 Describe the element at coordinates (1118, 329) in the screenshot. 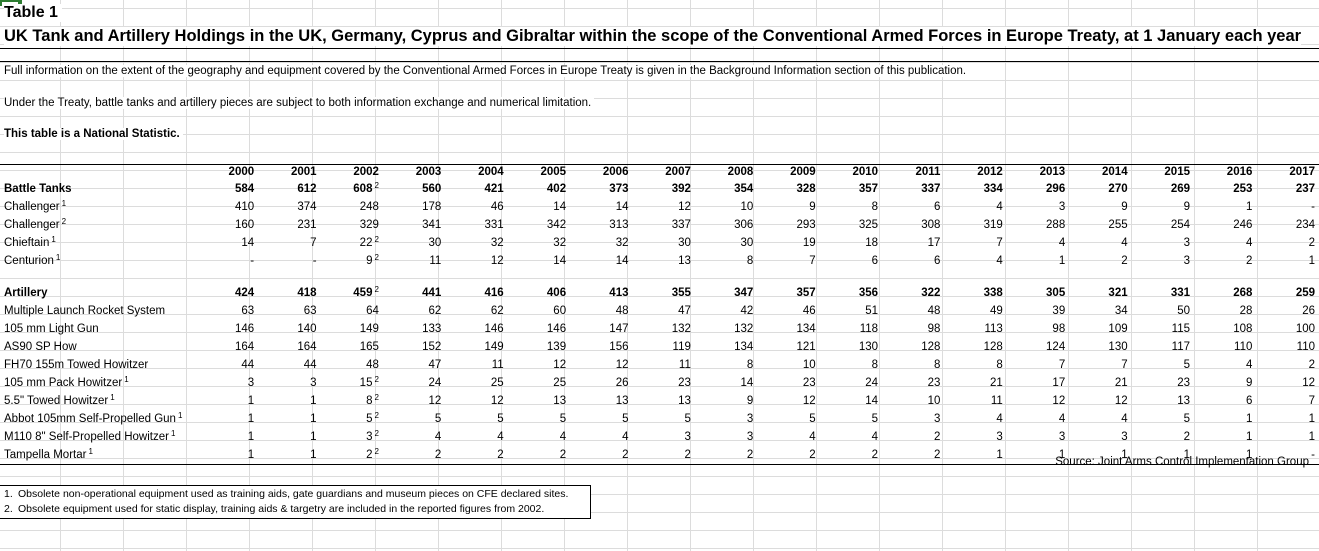

I see `cell-value: 109` at that location.